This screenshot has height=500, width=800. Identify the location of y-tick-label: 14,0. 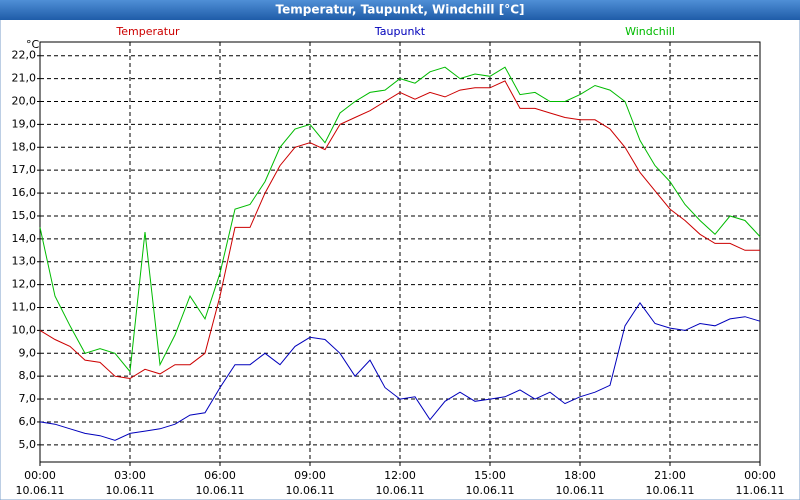
(24, 238).